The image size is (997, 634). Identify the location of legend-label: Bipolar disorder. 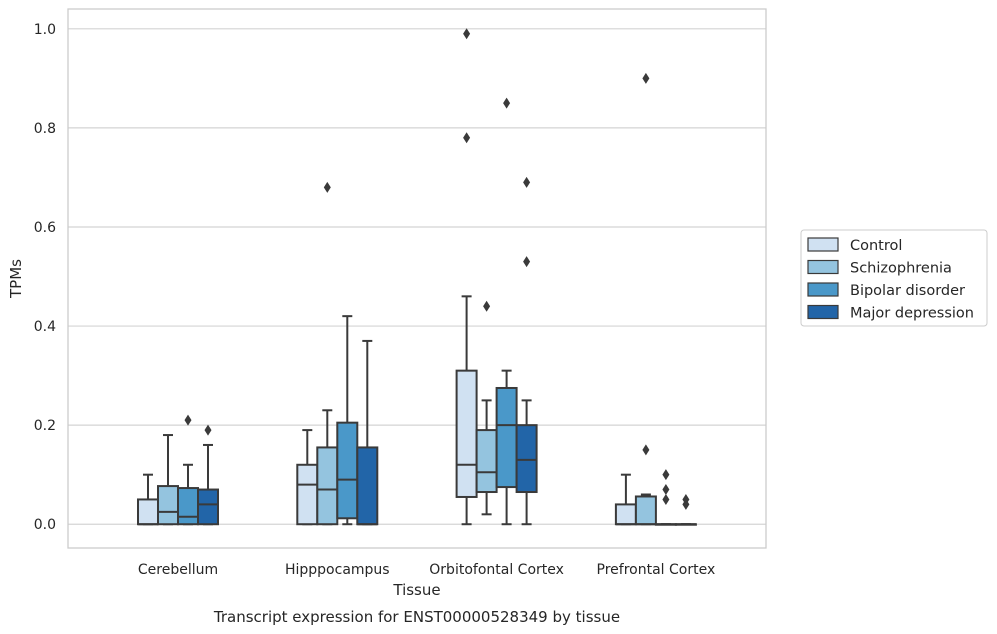
(907, 291).